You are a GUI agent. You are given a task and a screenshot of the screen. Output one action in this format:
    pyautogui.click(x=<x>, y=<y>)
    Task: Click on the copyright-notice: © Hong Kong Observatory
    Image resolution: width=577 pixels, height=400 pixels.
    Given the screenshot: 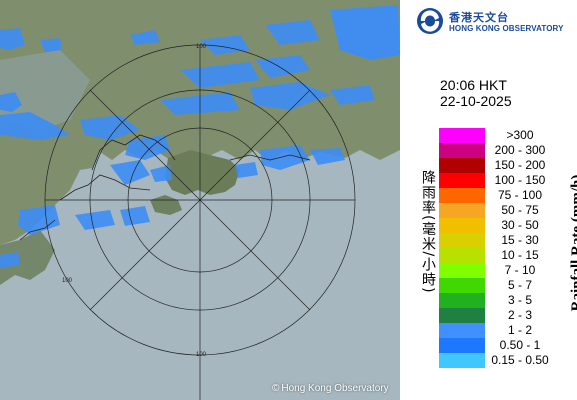 What is the action you would take?
    pyautogui.click(x=330, y=388)
    